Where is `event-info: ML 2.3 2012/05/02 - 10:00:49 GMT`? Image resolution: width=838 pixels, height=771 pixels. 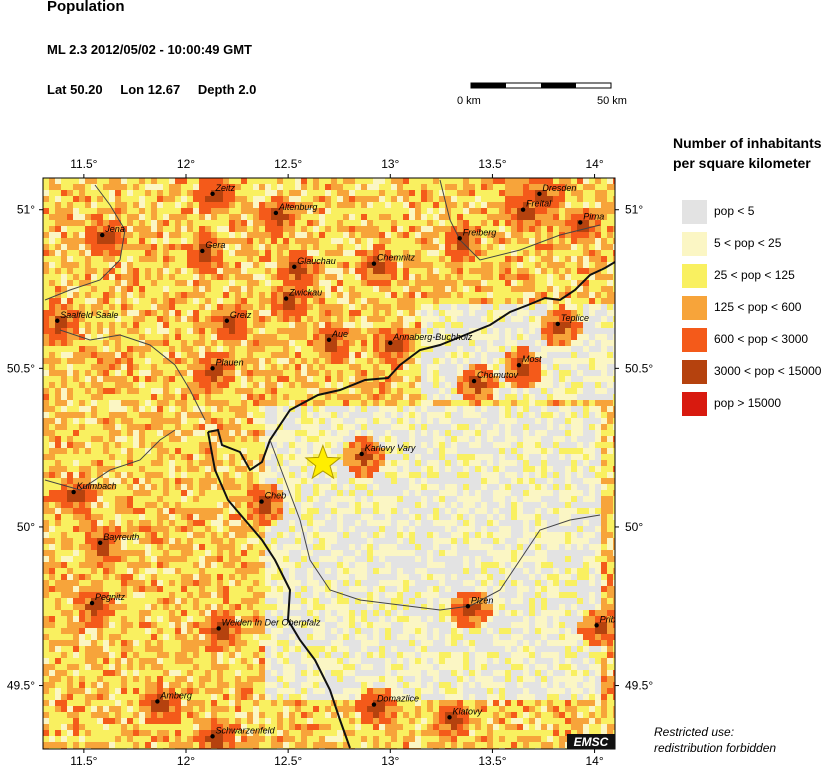 event-info: ML 2.3 2012/05/02 - 10:00:49 GMT is located at coordinates (149, 49).